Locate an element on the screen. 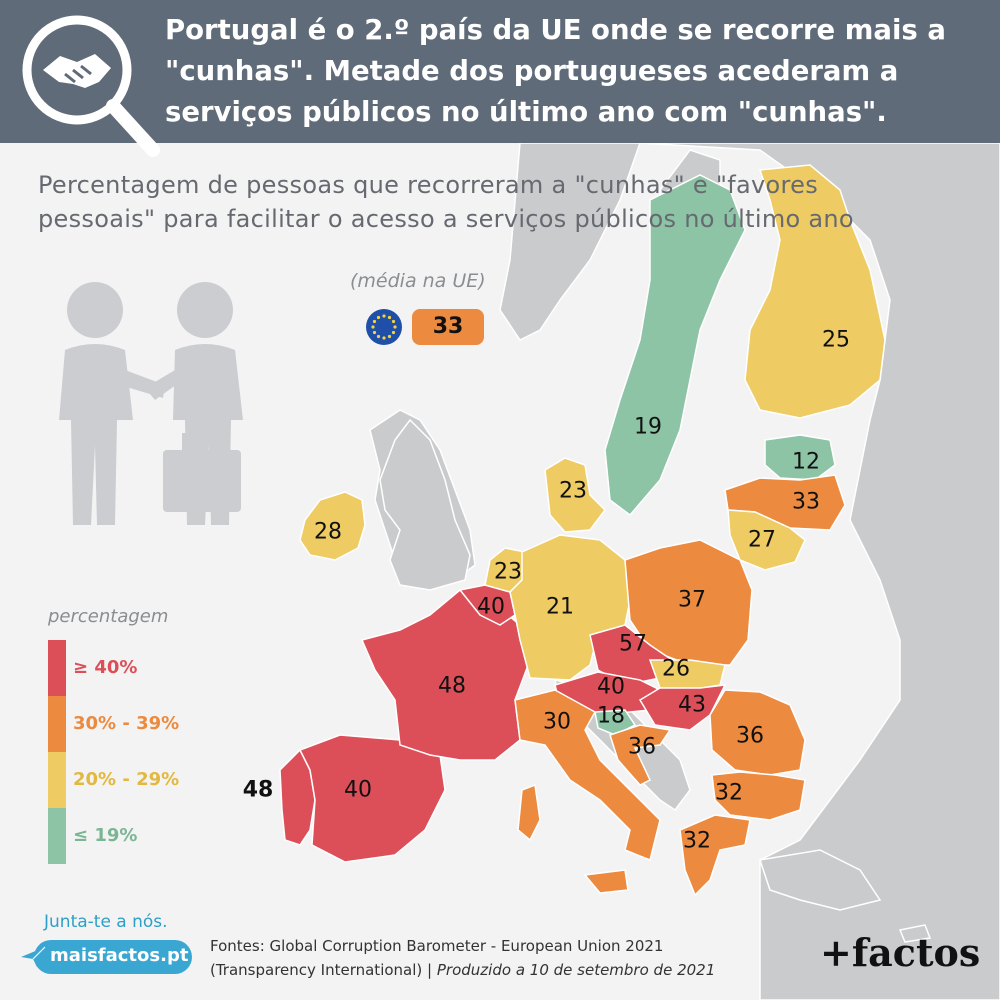  legend-swatch-red is located at coordinates (57, 668).